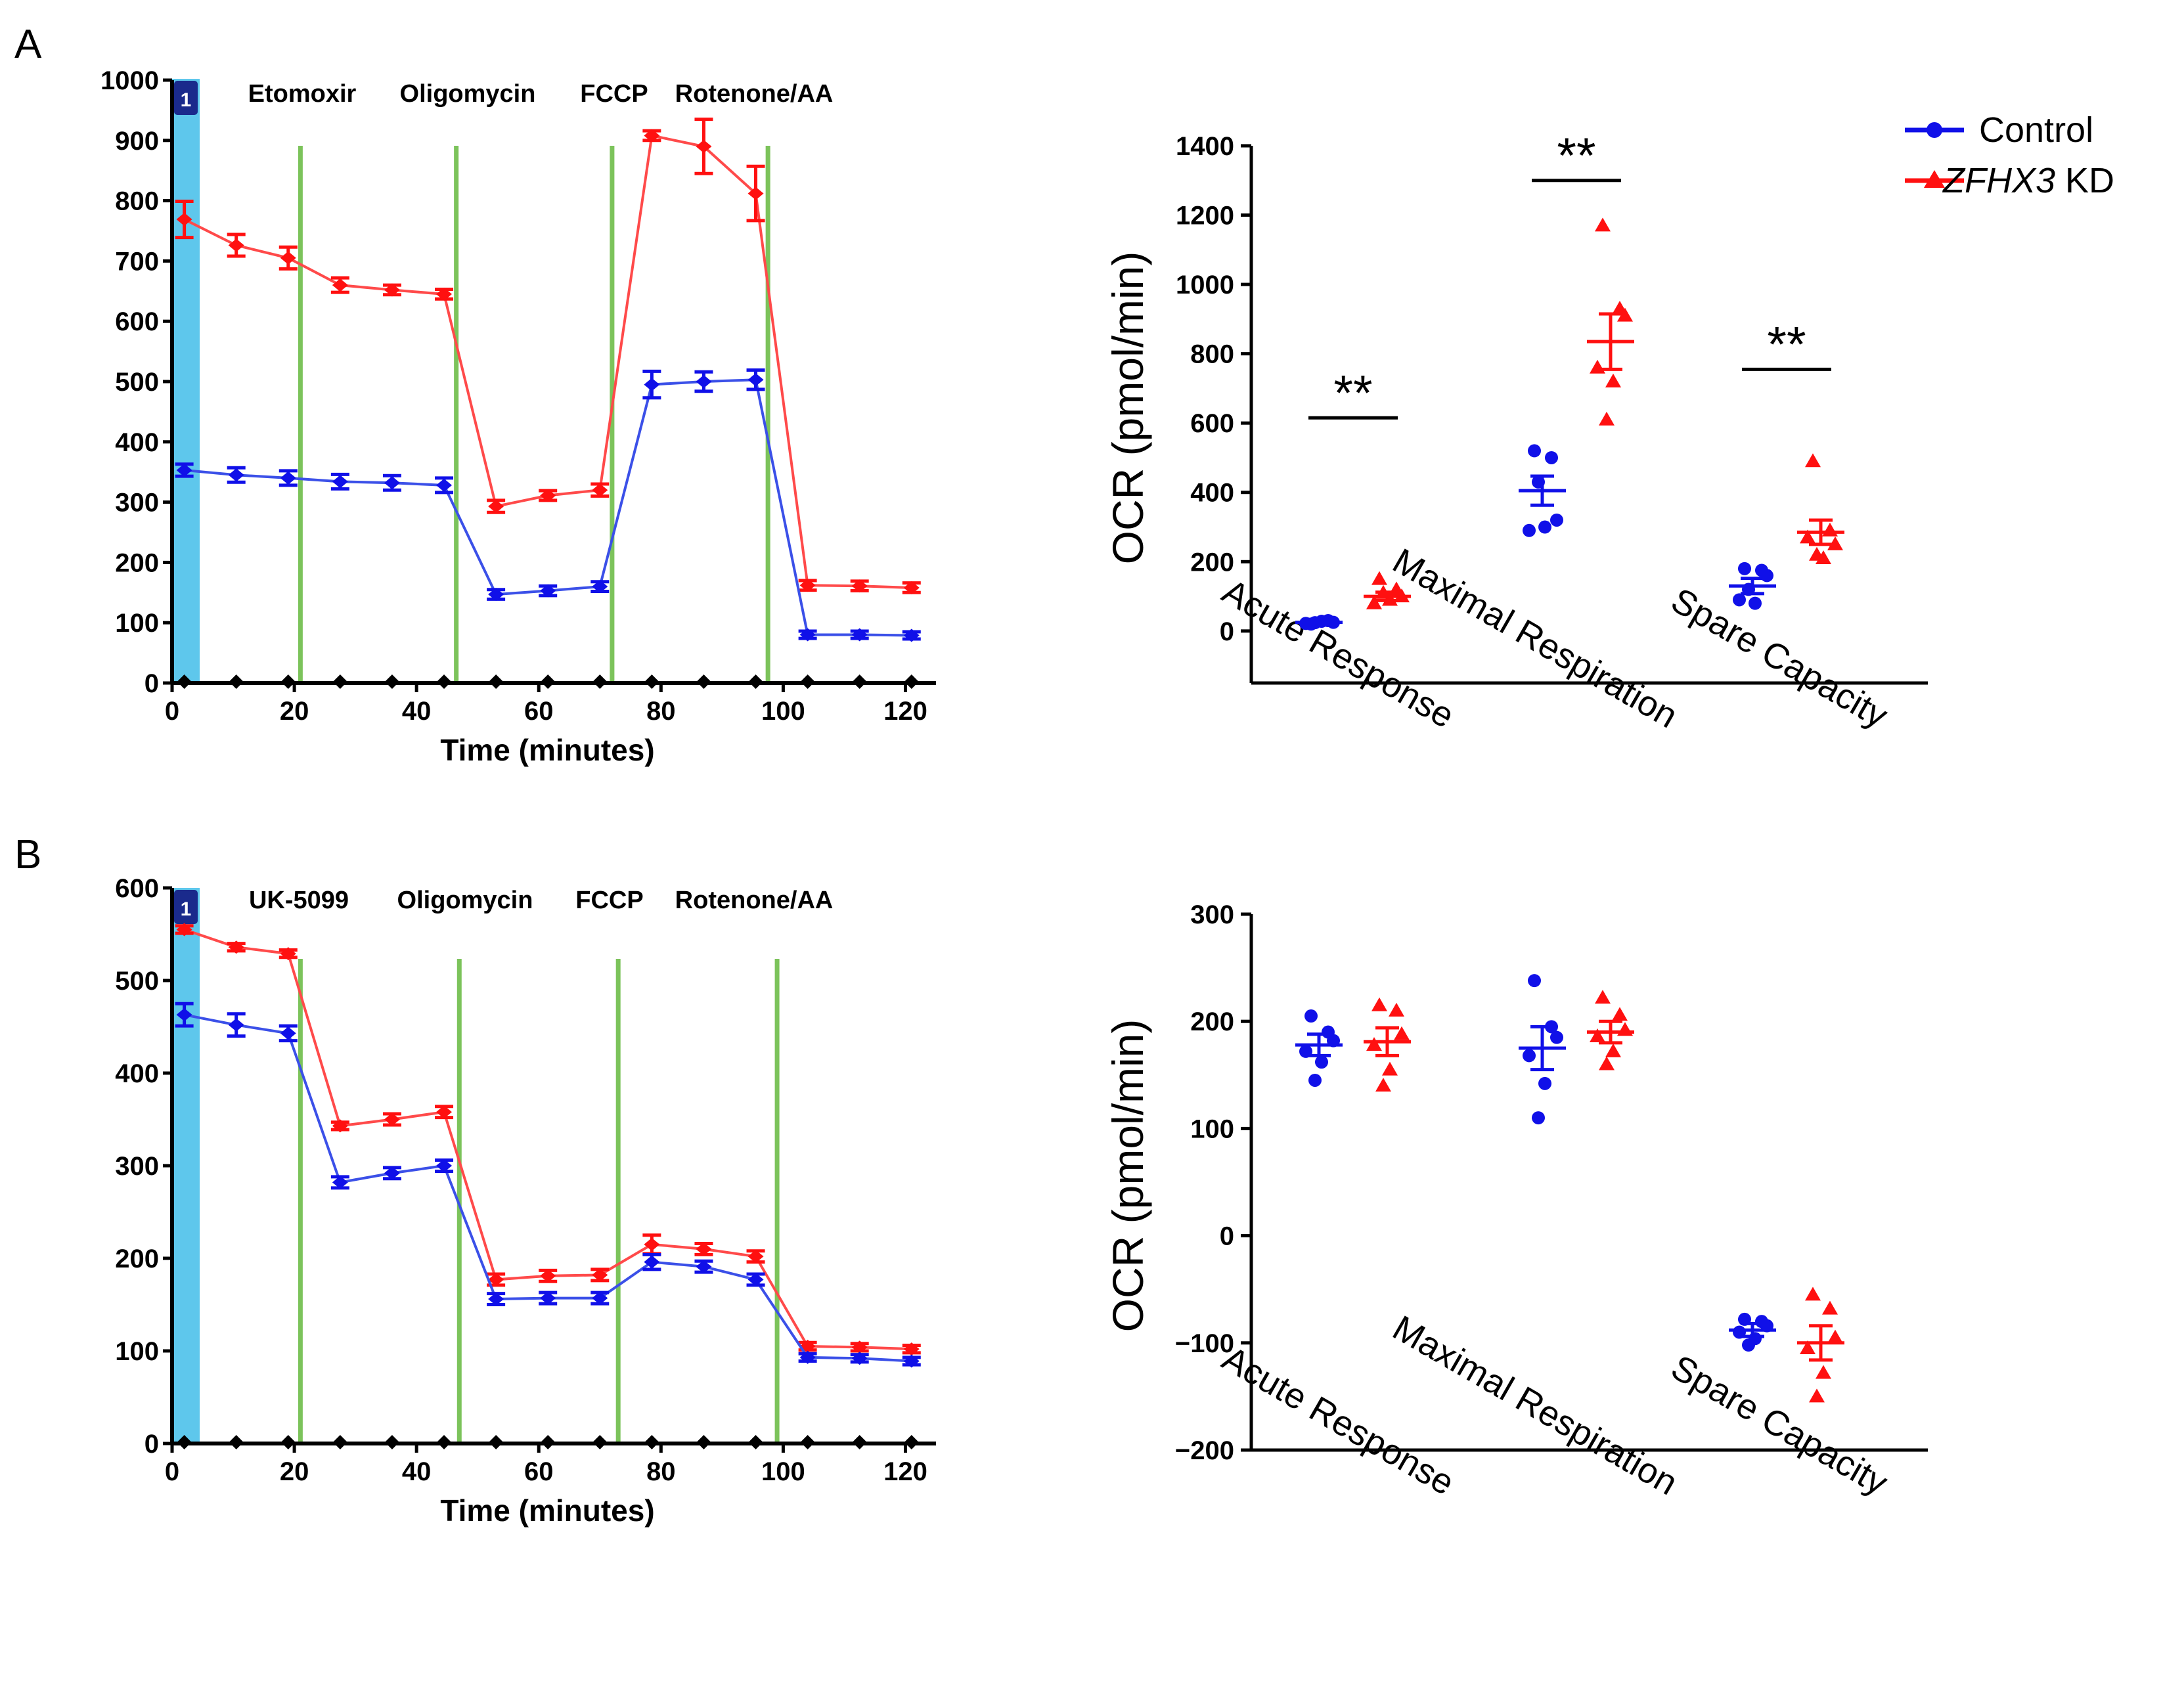 The width and height of the screenshot is (2184, 1697). Describe the element at coordinates (1212, 423) in the screenshot. I see `y-tick-label: 600` at that location.